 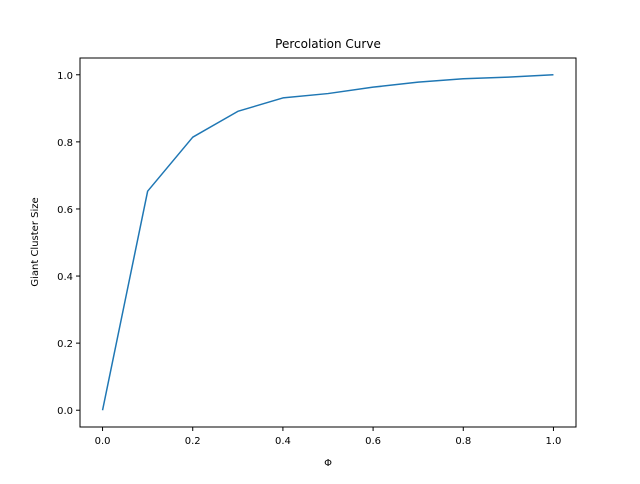 I want to click on x-axis-label: Φ, so click(x=328, y=463).